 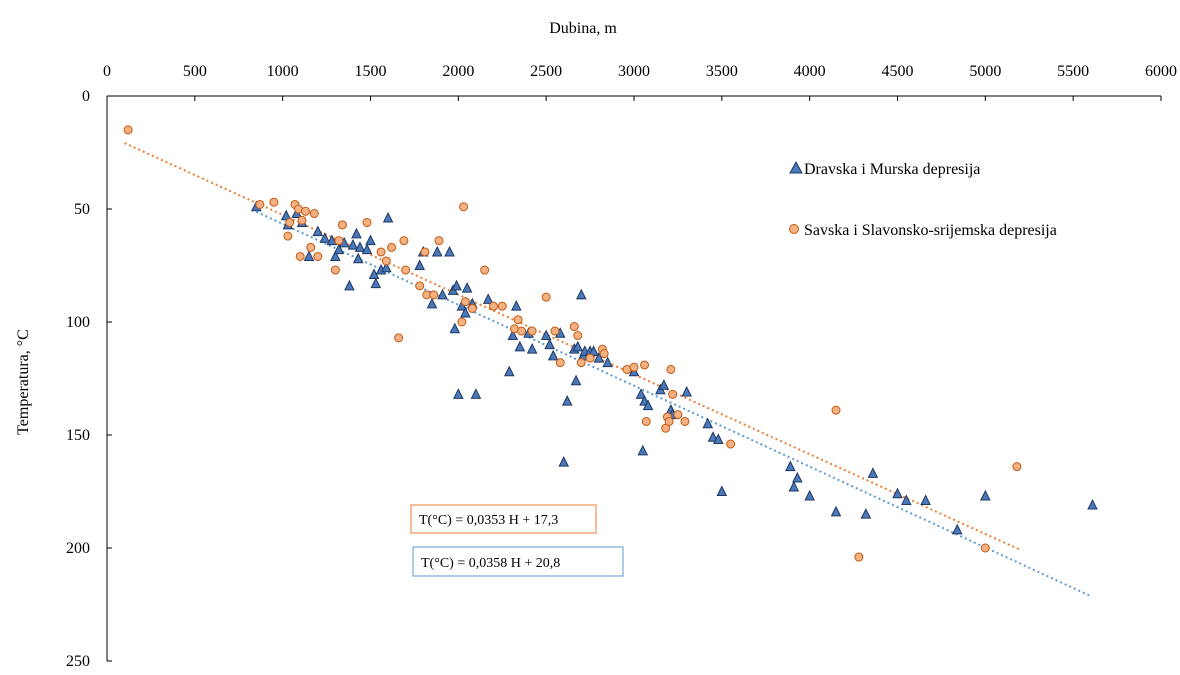 What do you see at coordinates (930, 230) in the screenshot?
I see `legend-label-savska: Savska i Slavonsko-srijemska depresija` at bounding box center [930, 230].